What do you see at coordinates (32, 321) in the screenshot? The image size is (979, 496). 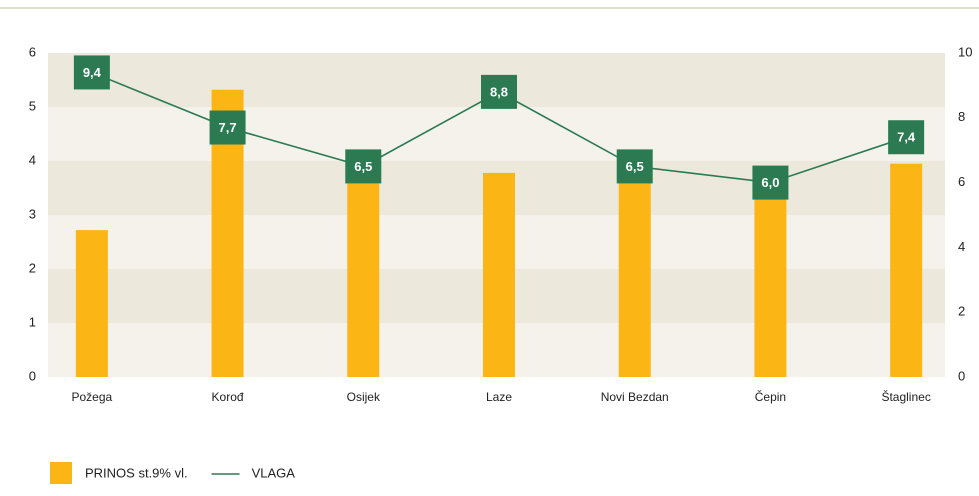 I see `y-tick-label: 1` at bounding box center [32, 321].